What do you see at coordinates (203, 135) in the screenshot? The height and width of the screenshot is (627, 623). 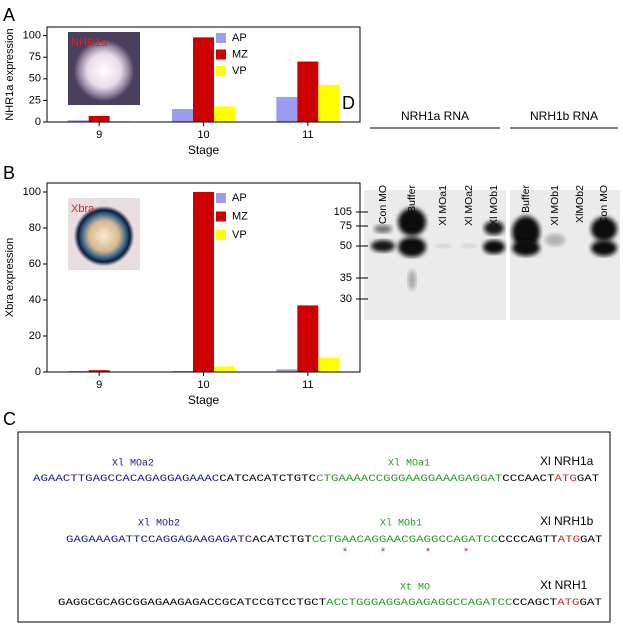 I see `x-tick-label: 10` at bounding box center [203, 135].